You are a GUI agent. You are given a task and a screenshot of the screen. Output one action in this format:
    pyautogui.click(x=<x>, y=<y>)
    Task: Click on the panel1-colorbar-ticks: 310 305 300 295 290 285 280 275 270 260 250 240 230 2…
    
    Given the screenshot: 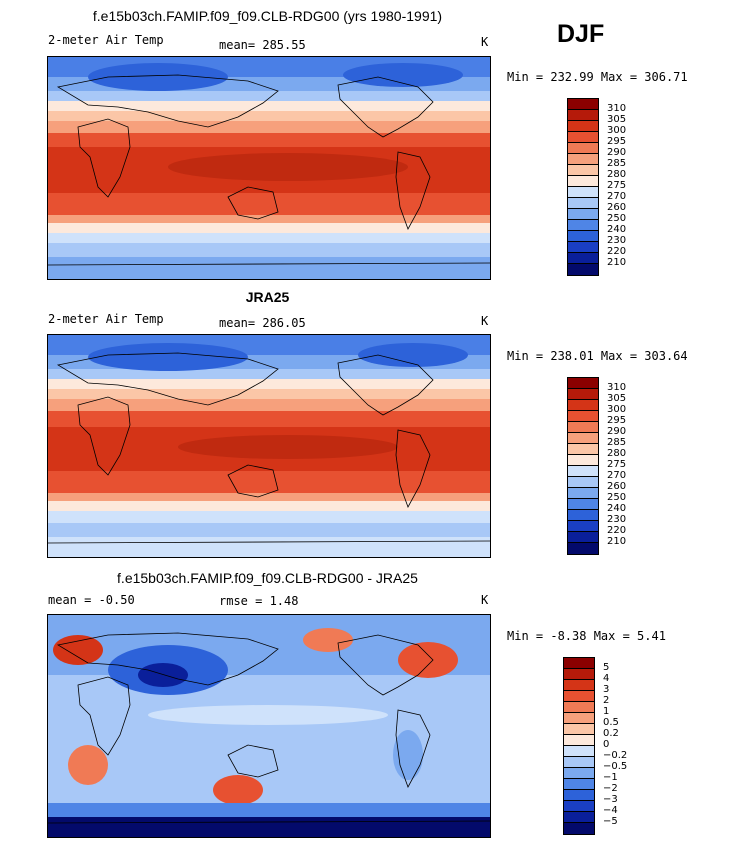 What is the action you would take?
    pyautogui.click(x=607, y=186)
    